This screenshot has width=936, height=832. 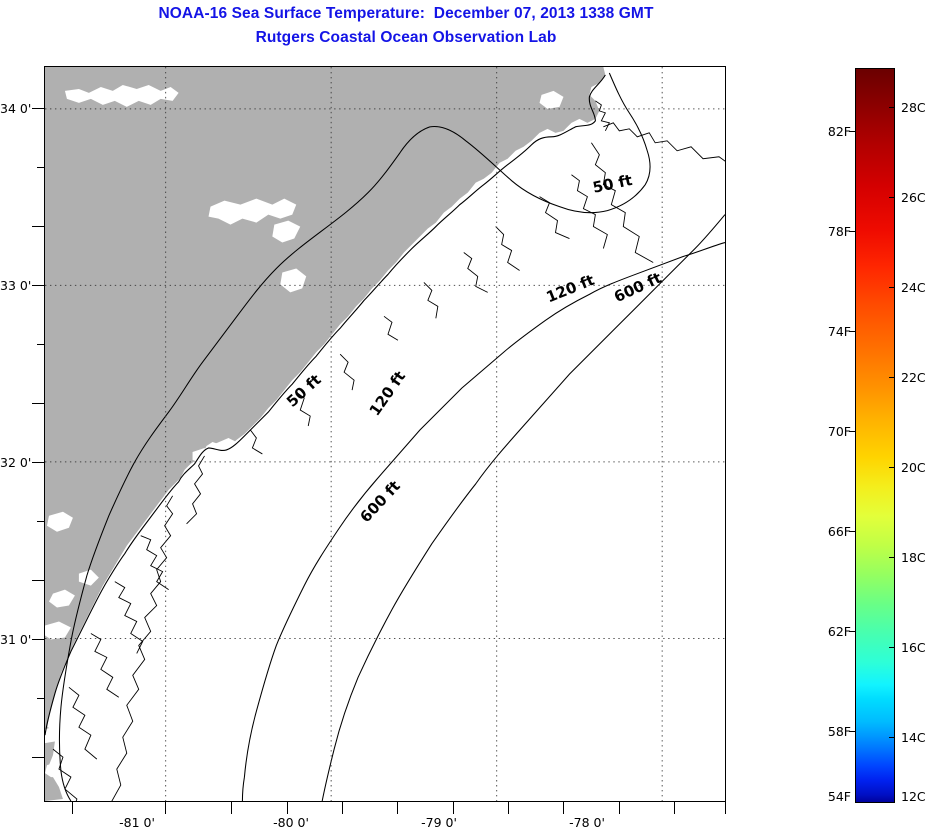 I want to click on land-mask-southern-wedge, so click(x=54, y=763).